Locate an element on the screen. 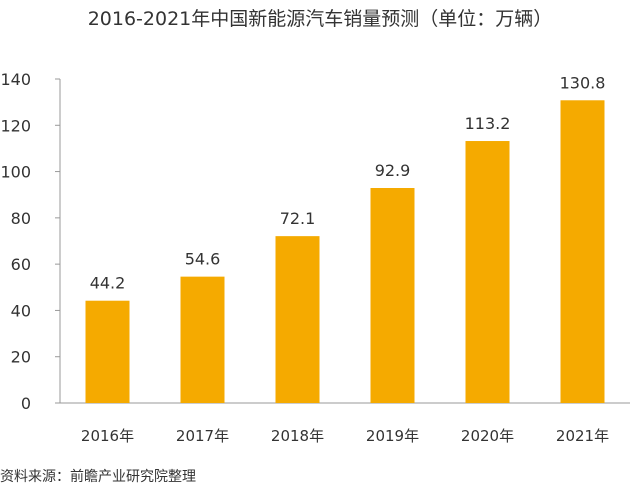 The image size is (640, 488). y-tick-label: 140 is located at coordinates (15, 79).